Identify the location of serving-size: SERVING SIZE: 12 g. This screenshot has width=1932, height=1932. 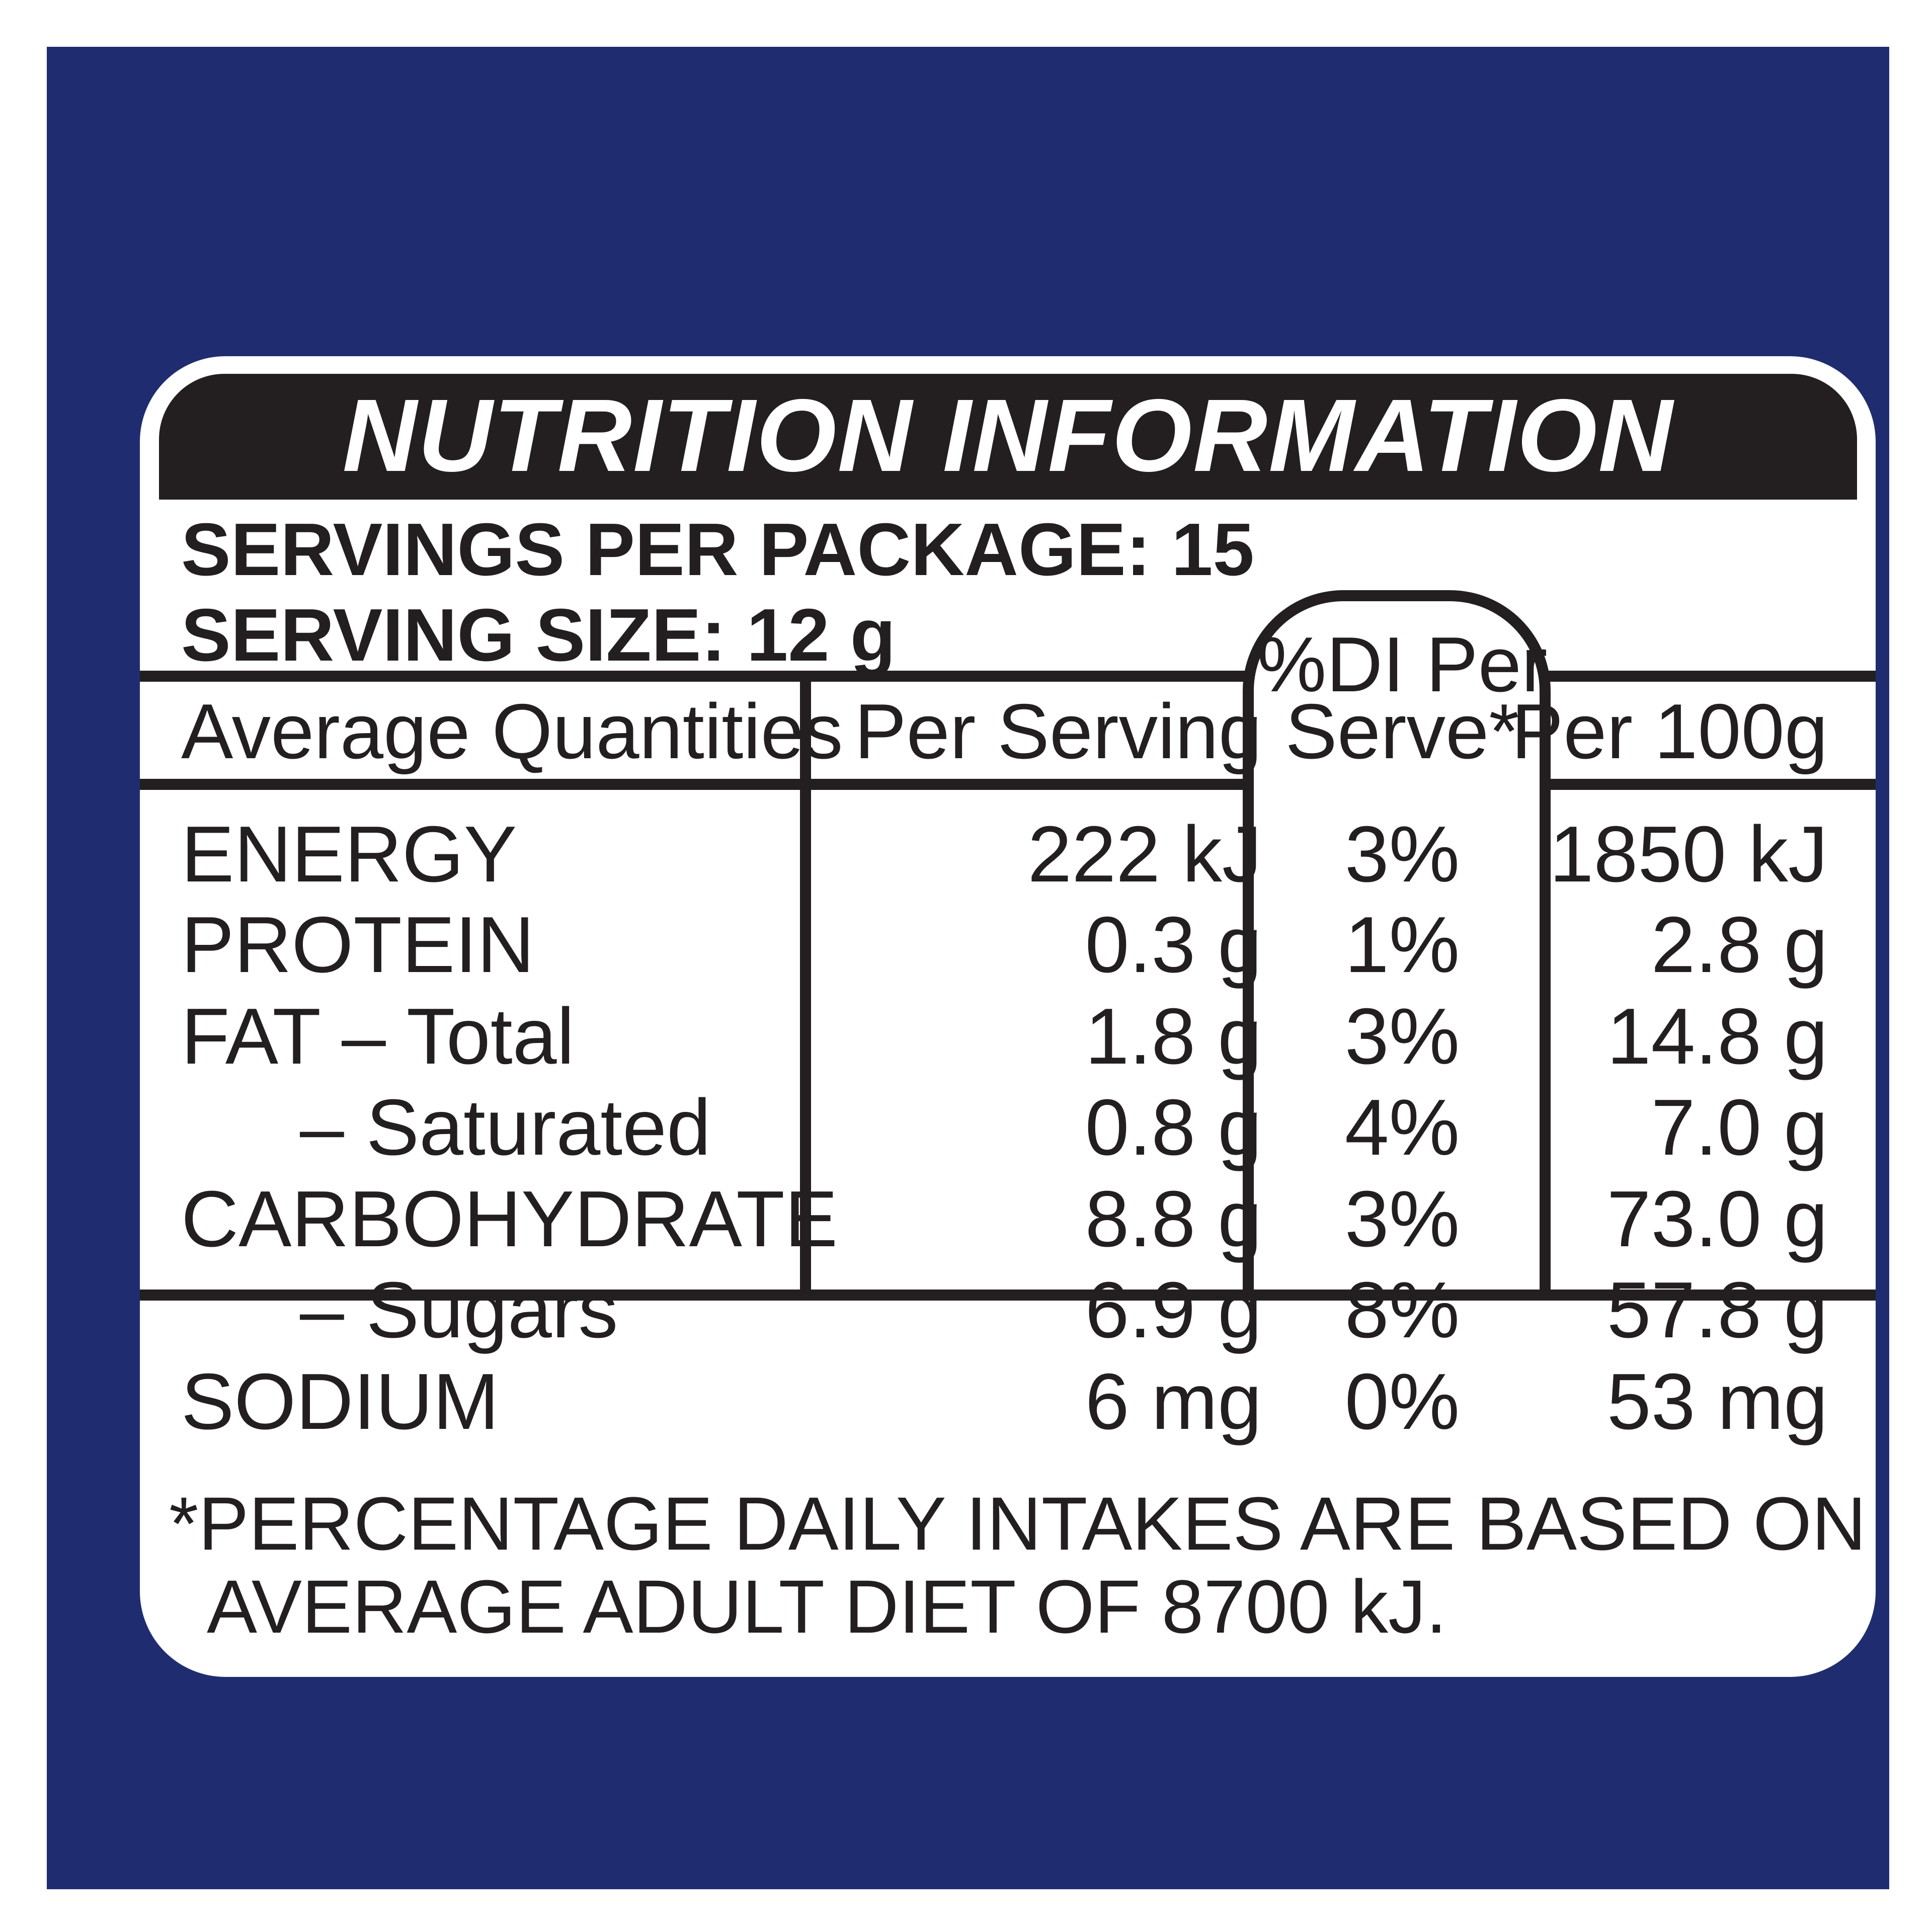
(538, 635).